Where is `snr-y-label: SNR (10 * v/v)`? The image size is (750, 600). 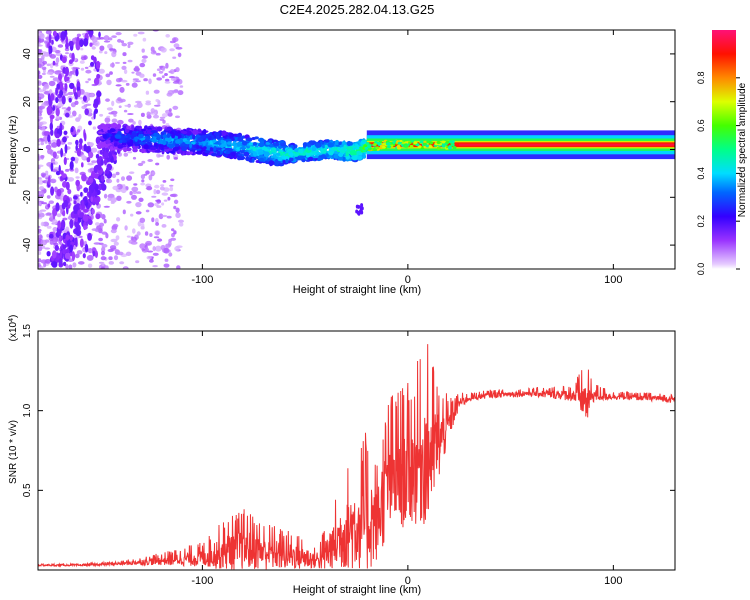 snr-y-label: SNR (10 * v/v) is located at coordinates (13, 452).